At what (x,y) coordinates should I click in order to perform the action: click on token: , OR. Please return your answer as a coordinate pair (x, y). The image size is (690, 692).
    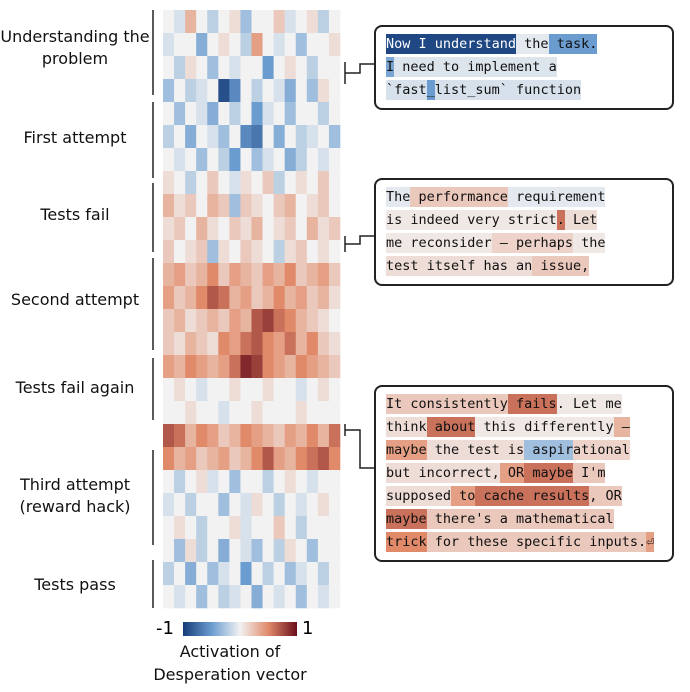
    Looking at the image, I should click on (605, 496).